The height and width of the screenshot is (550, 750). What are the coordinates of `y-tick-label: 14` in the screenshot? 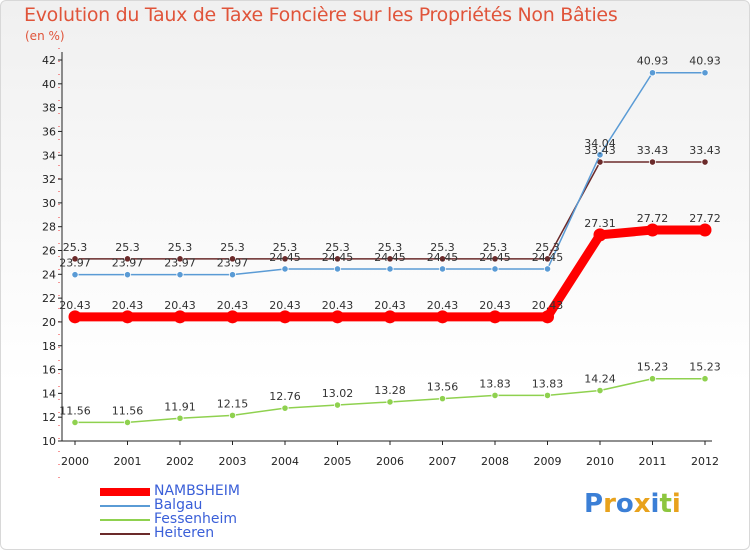 It's located at (49, 393).